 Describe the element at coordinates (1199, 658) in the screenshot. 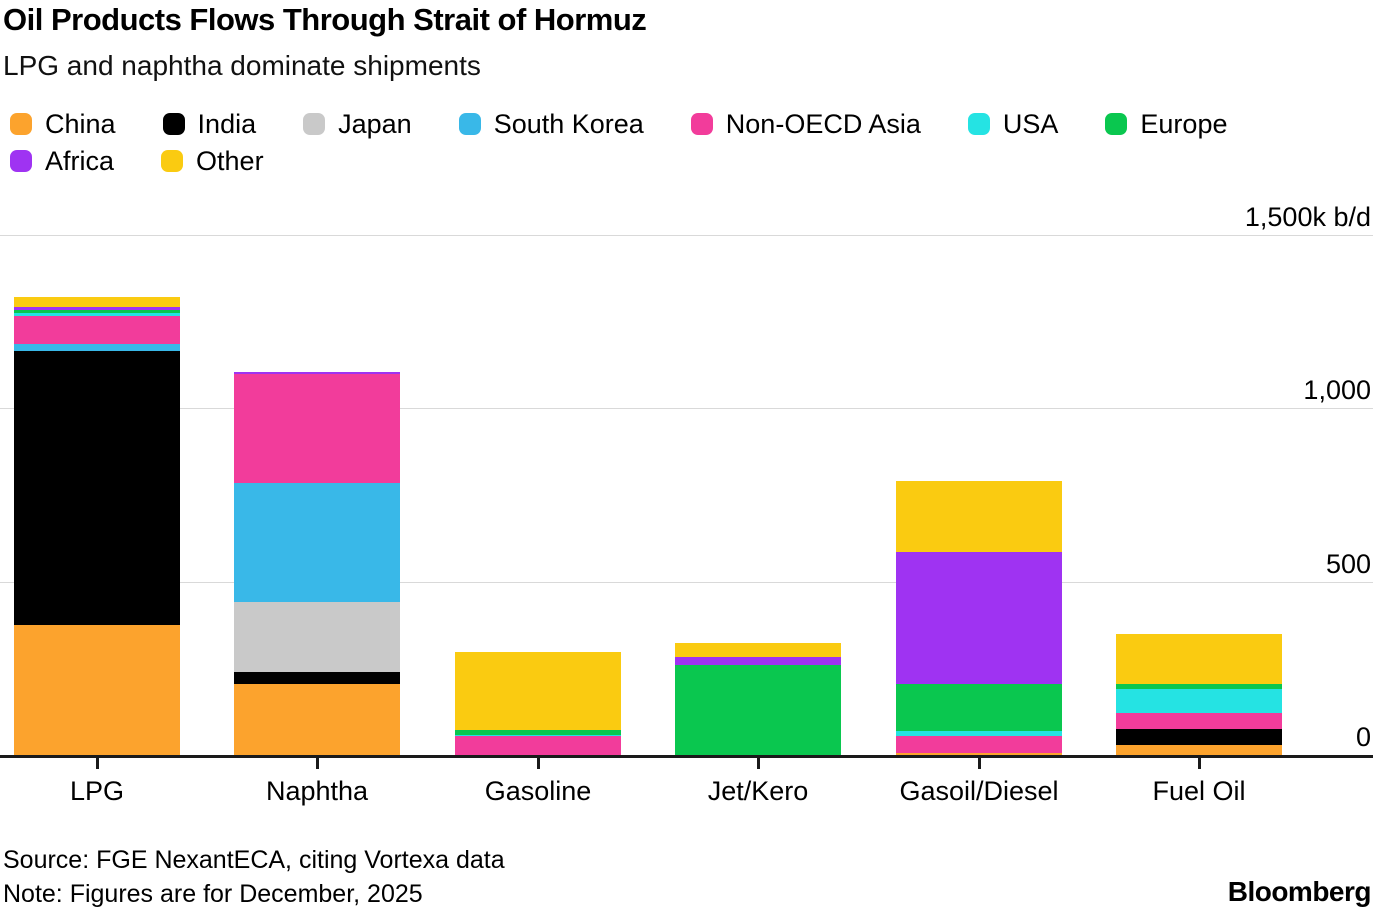

I see `bar-segment-fuel-oil-other` at that location.